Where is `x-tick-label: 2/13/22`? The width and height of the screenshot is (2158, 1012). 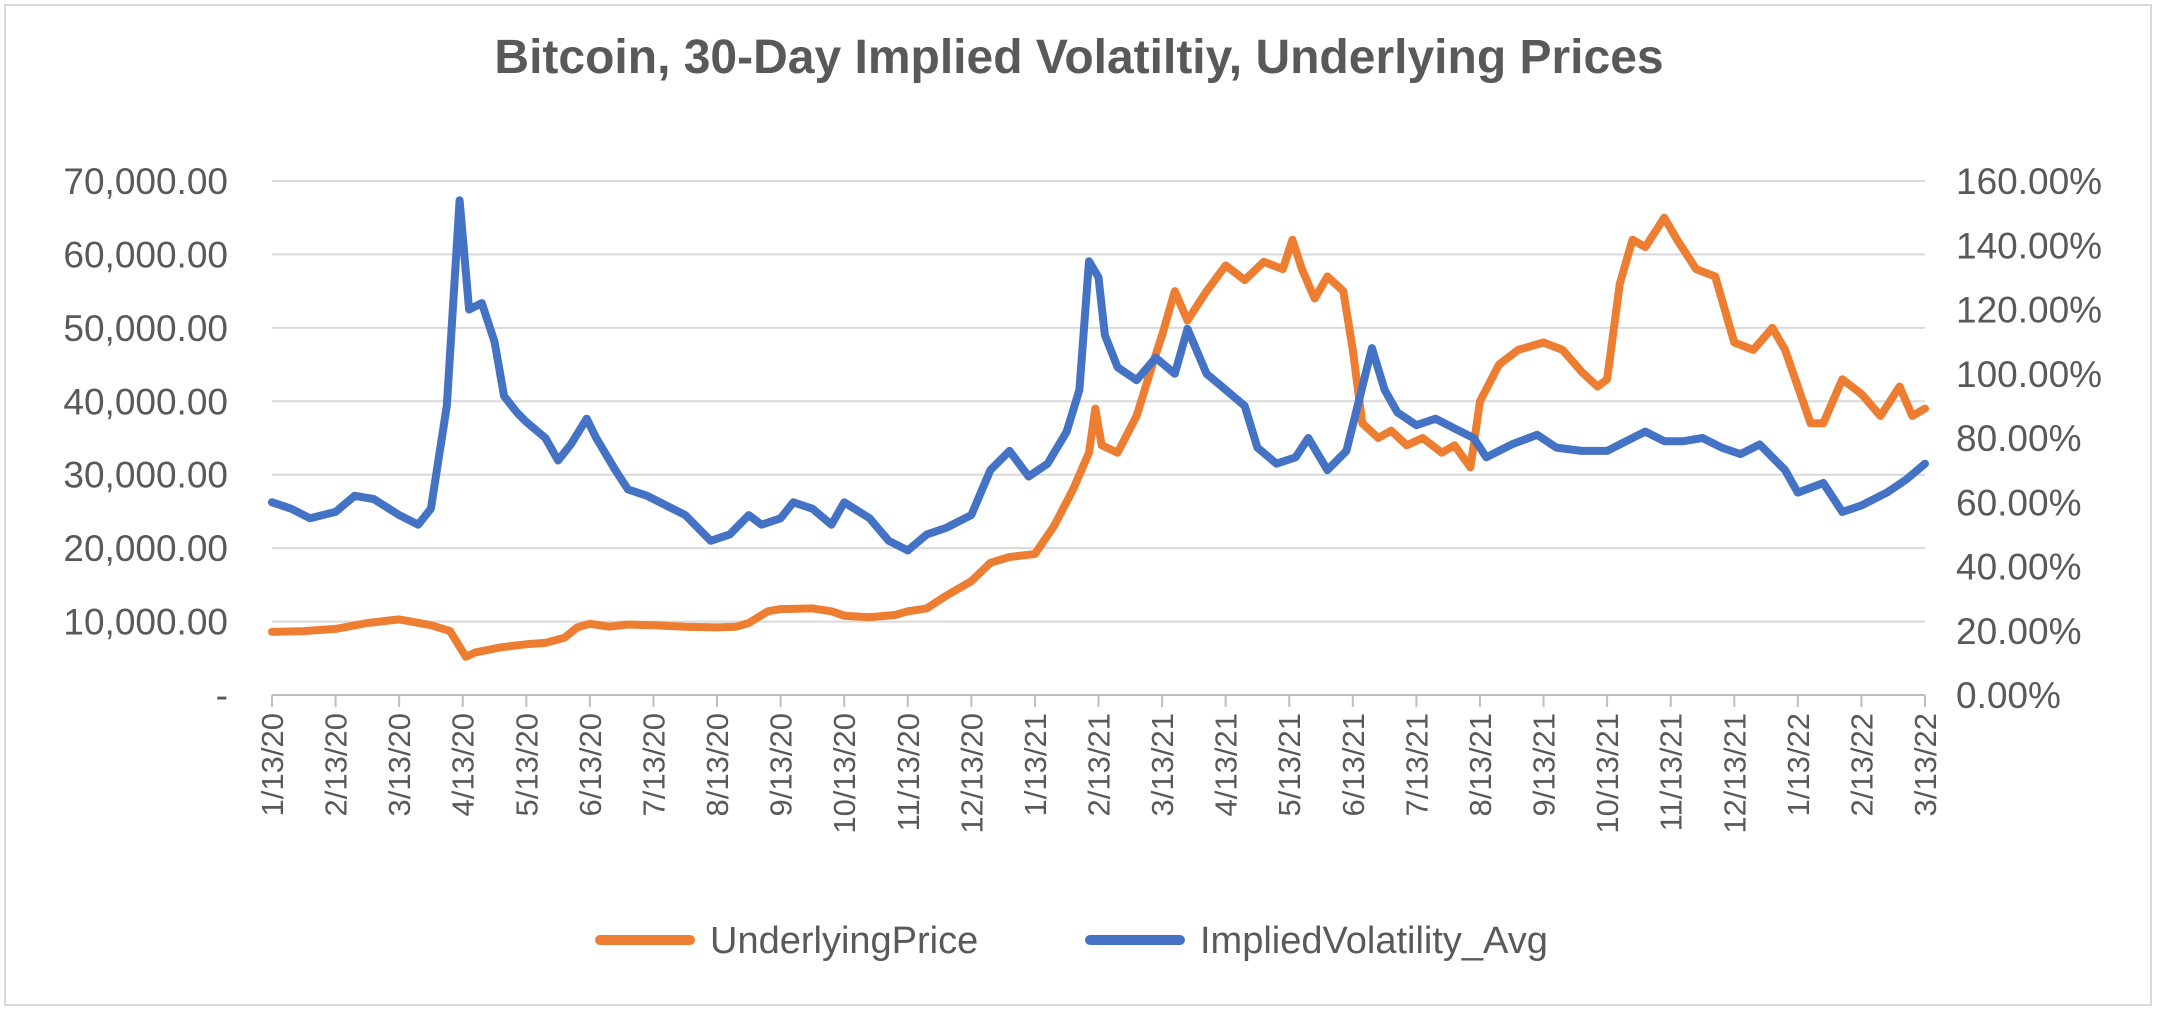 x-tick-label: 2/13/22 is located at coordinates (1861, 764).